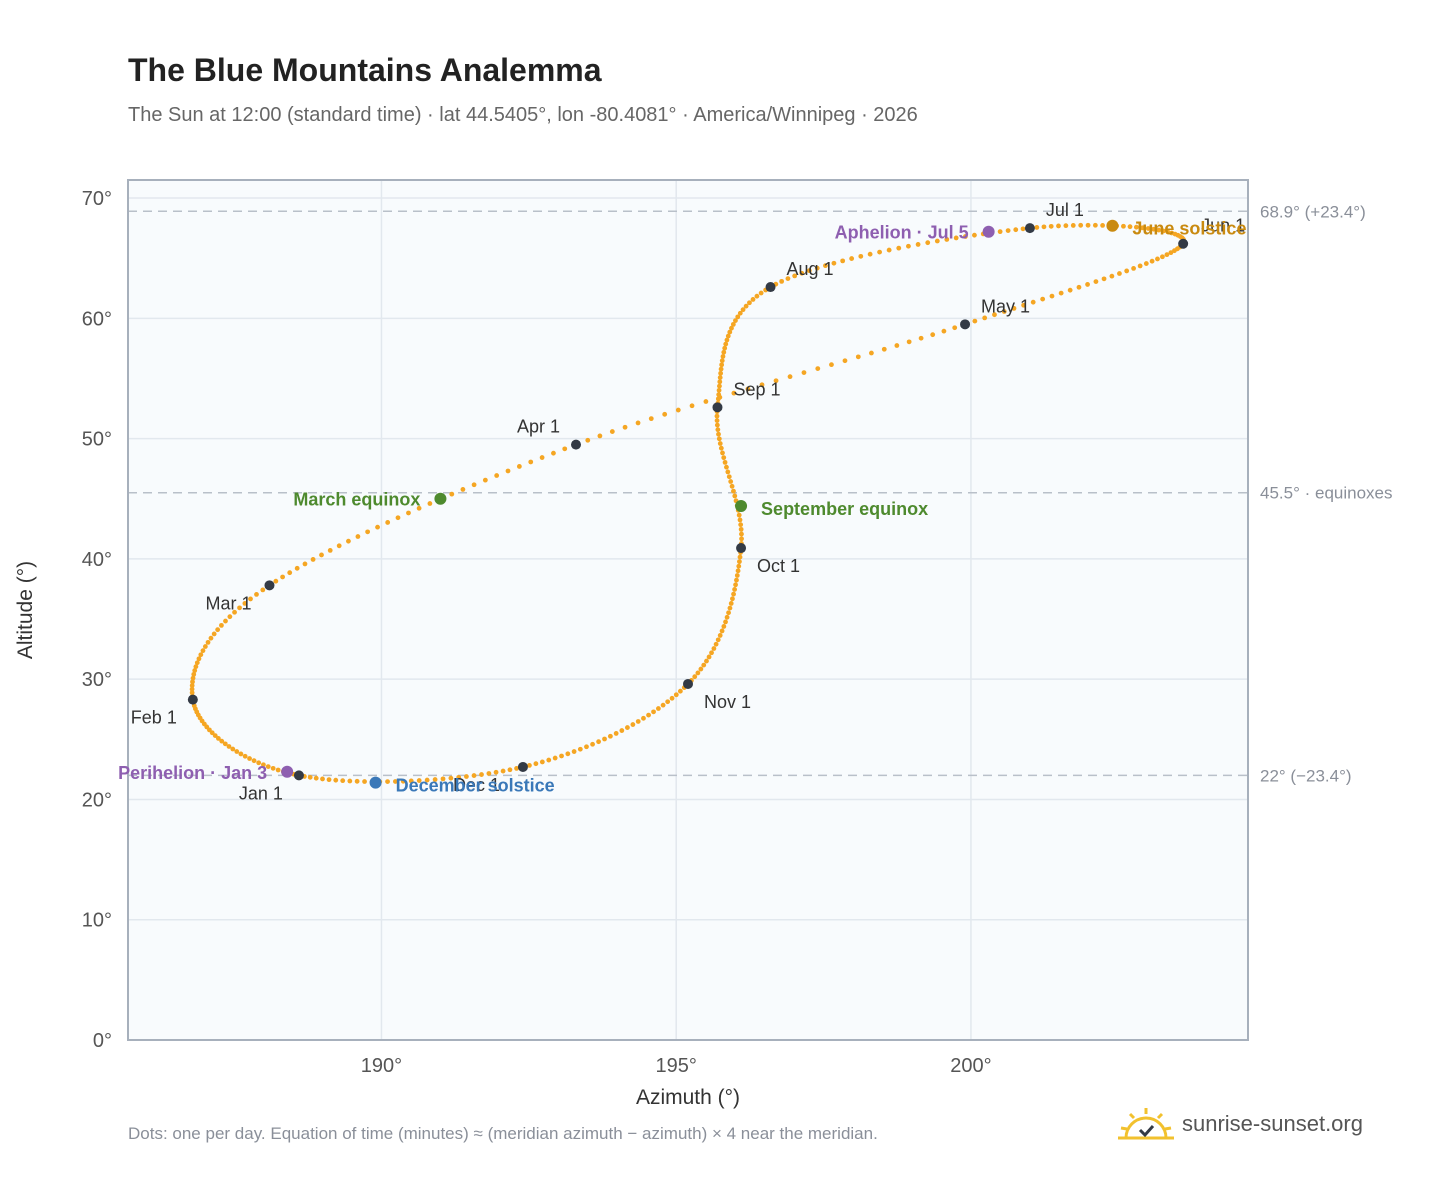  What do you see at coordinates (97, 921) in the screenshot?
I see `y-tick-label: 10°` at bounding box center [97, 921].